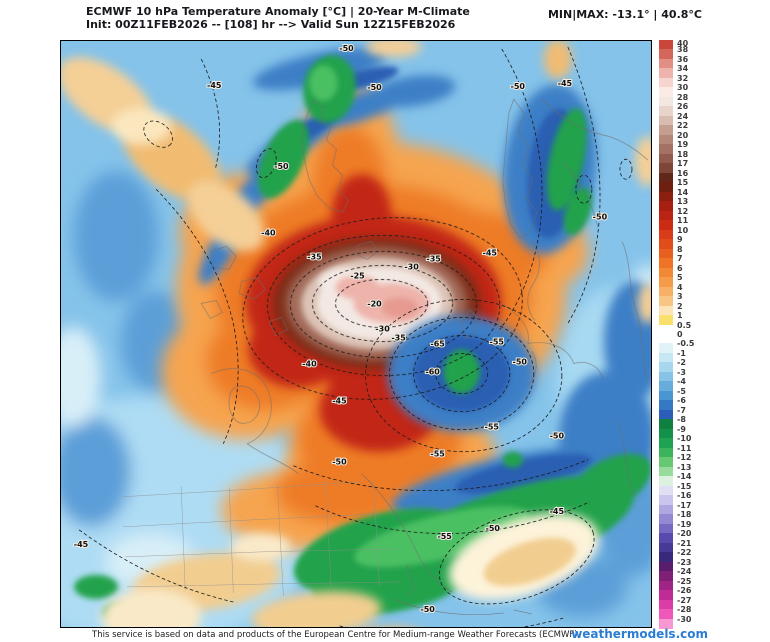 The height and width of the screenshot is (642, 770). What do you see at coordinates (681, 420) in the screenshot?
I see `colorbar-tick-label: -8` at bounding box center [681, 420].